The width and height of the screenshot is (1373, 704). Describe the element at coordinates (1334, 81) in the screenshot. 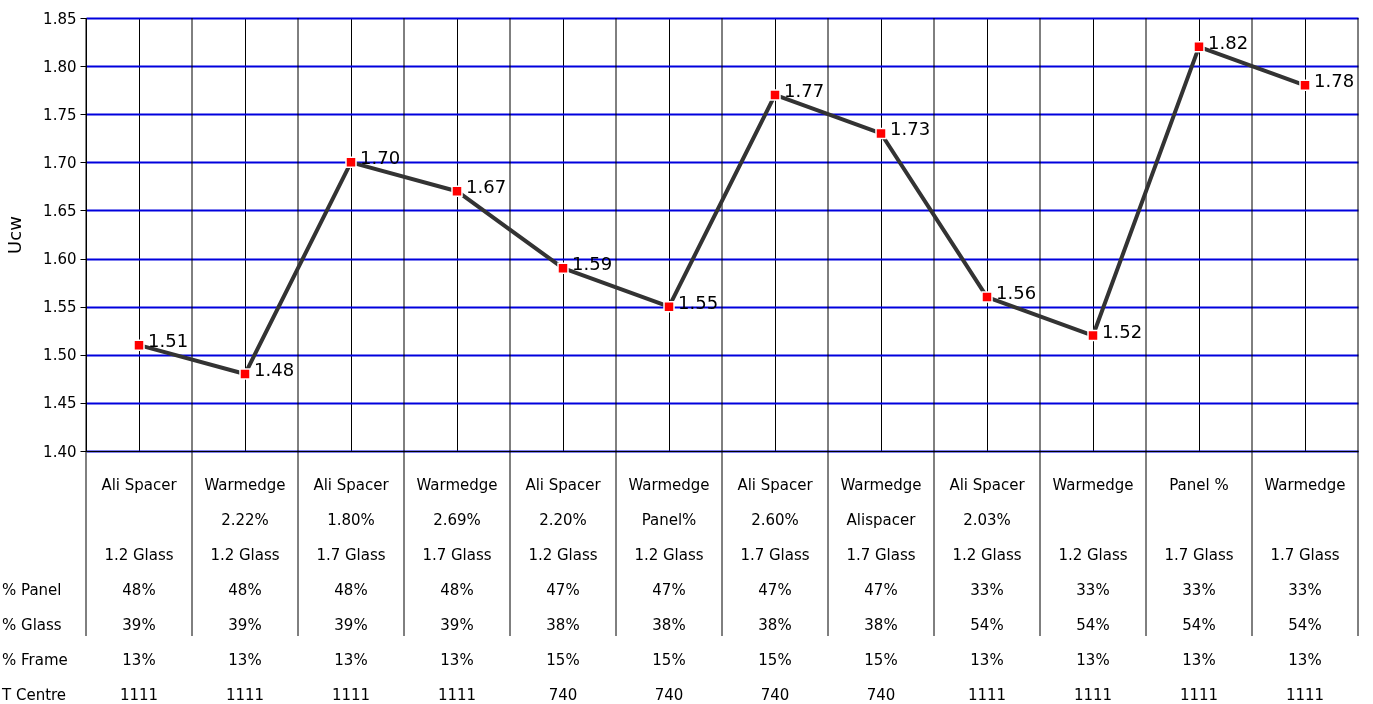

I see `data-label: 1.78` at that location.